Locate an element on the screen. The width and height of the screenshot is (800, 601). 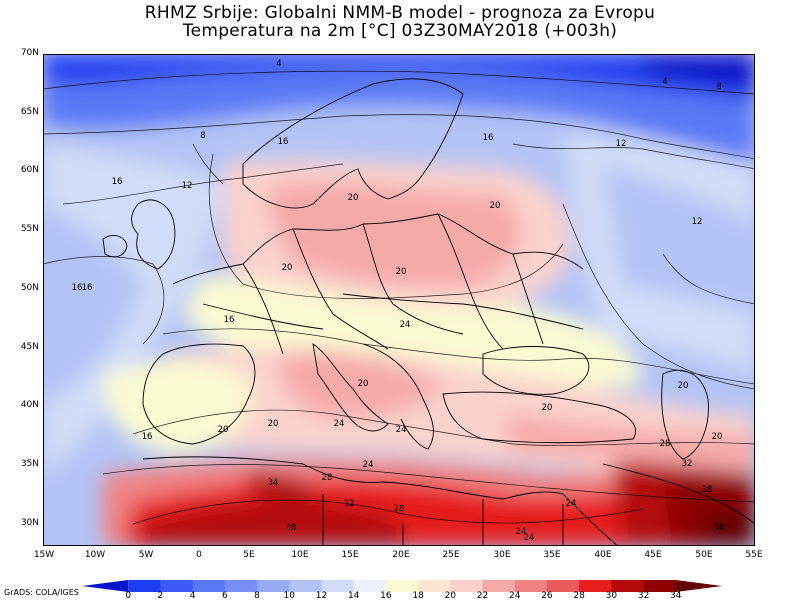
colorbar-label: 12 is located at coordinates (321, 596).